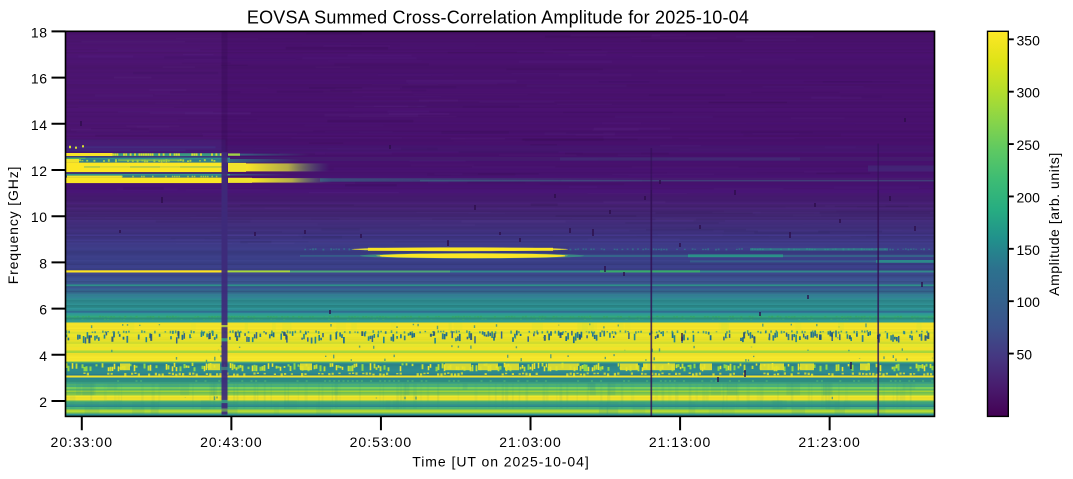 The height and width of the screenshot is (479, 1073). What do you see at coordinates (680, 442) in the screenshot?
I see `svg-text: 21:13:00` at bounding box center [680, 442].